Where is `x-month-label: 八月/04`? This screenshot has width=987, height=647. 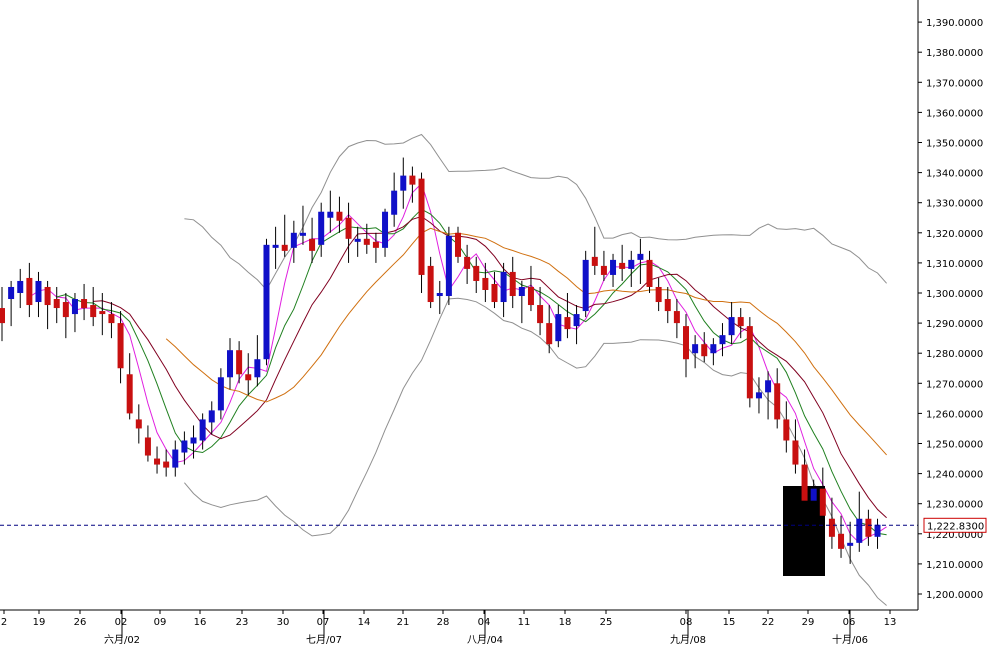
x-month-label: 八月/04 is located at coordinates (485, 640).